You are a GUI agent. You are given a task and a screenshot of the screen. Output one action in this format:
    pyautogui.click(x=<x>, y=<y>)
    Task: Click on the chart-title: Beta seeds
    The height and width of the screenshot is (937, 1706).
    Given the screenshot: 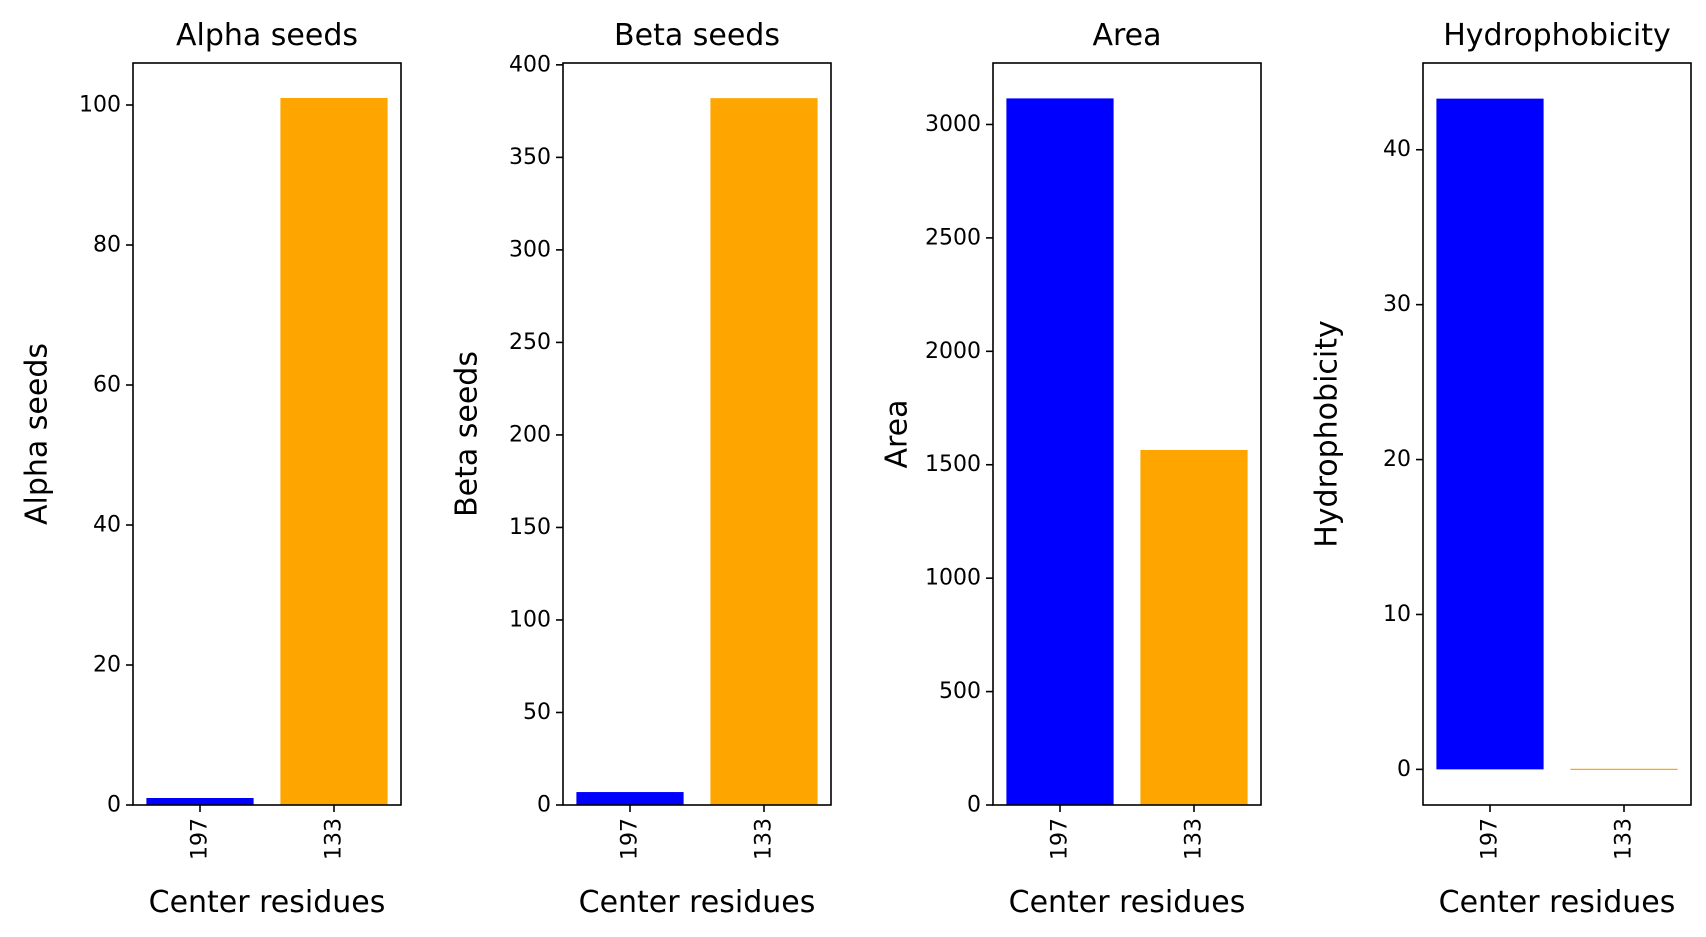 What is the action you would take?
    pyautogui.click(x=697, y=35)
    